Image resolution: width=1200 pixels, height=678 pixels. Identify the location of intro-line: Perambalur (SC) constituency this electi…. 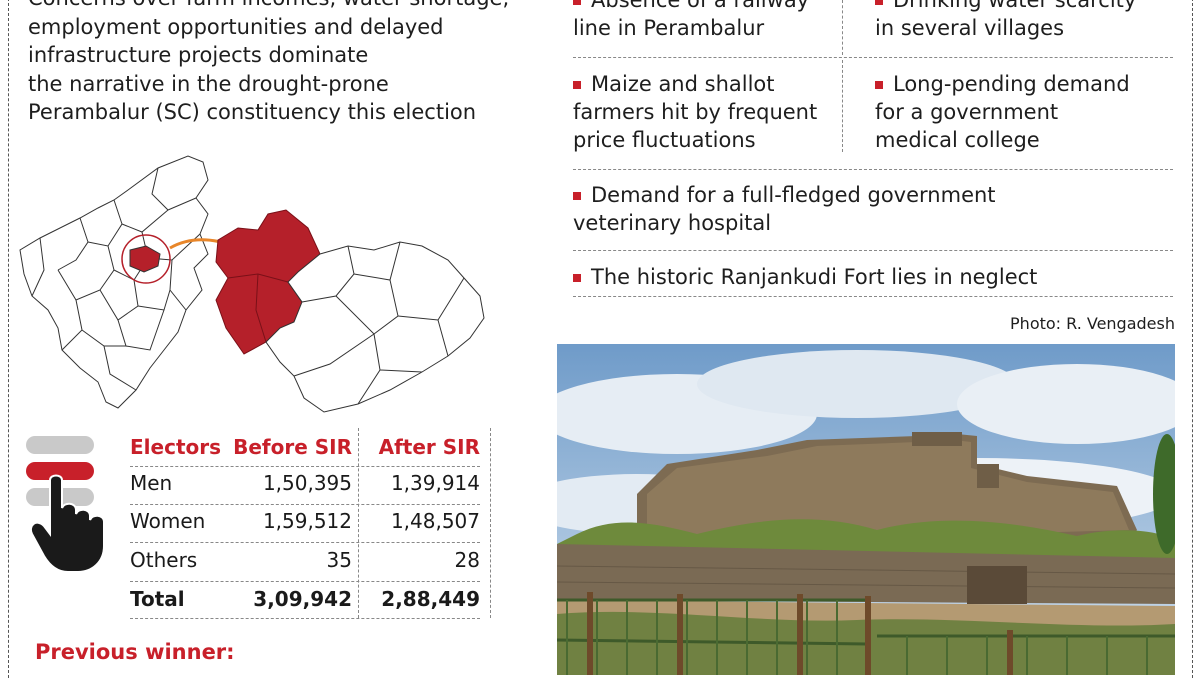
(252, 112).